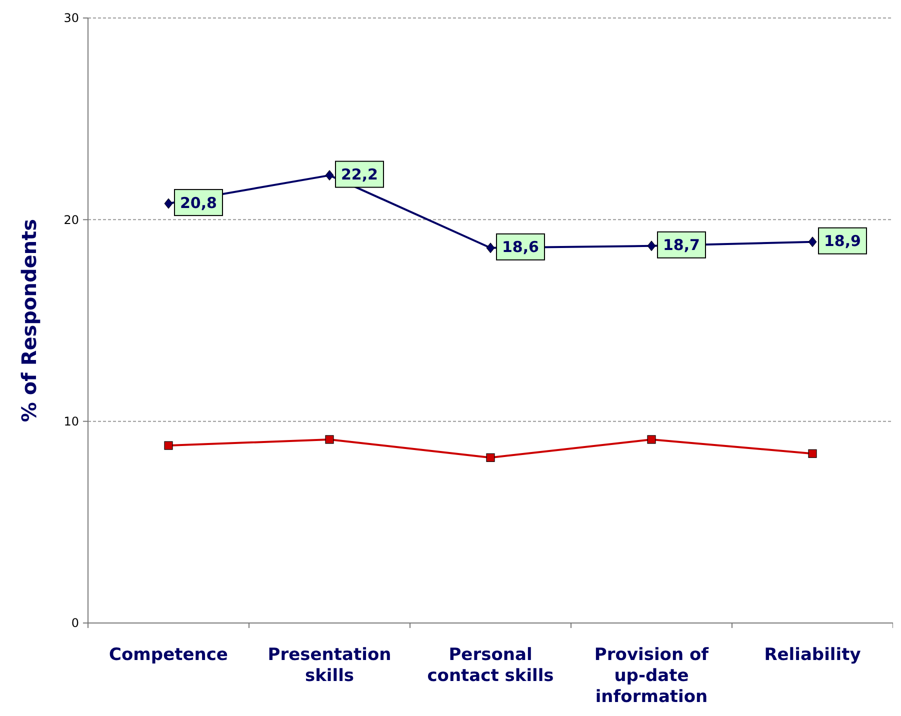  I want to click on data-label: 20,8, so click(199, 203).